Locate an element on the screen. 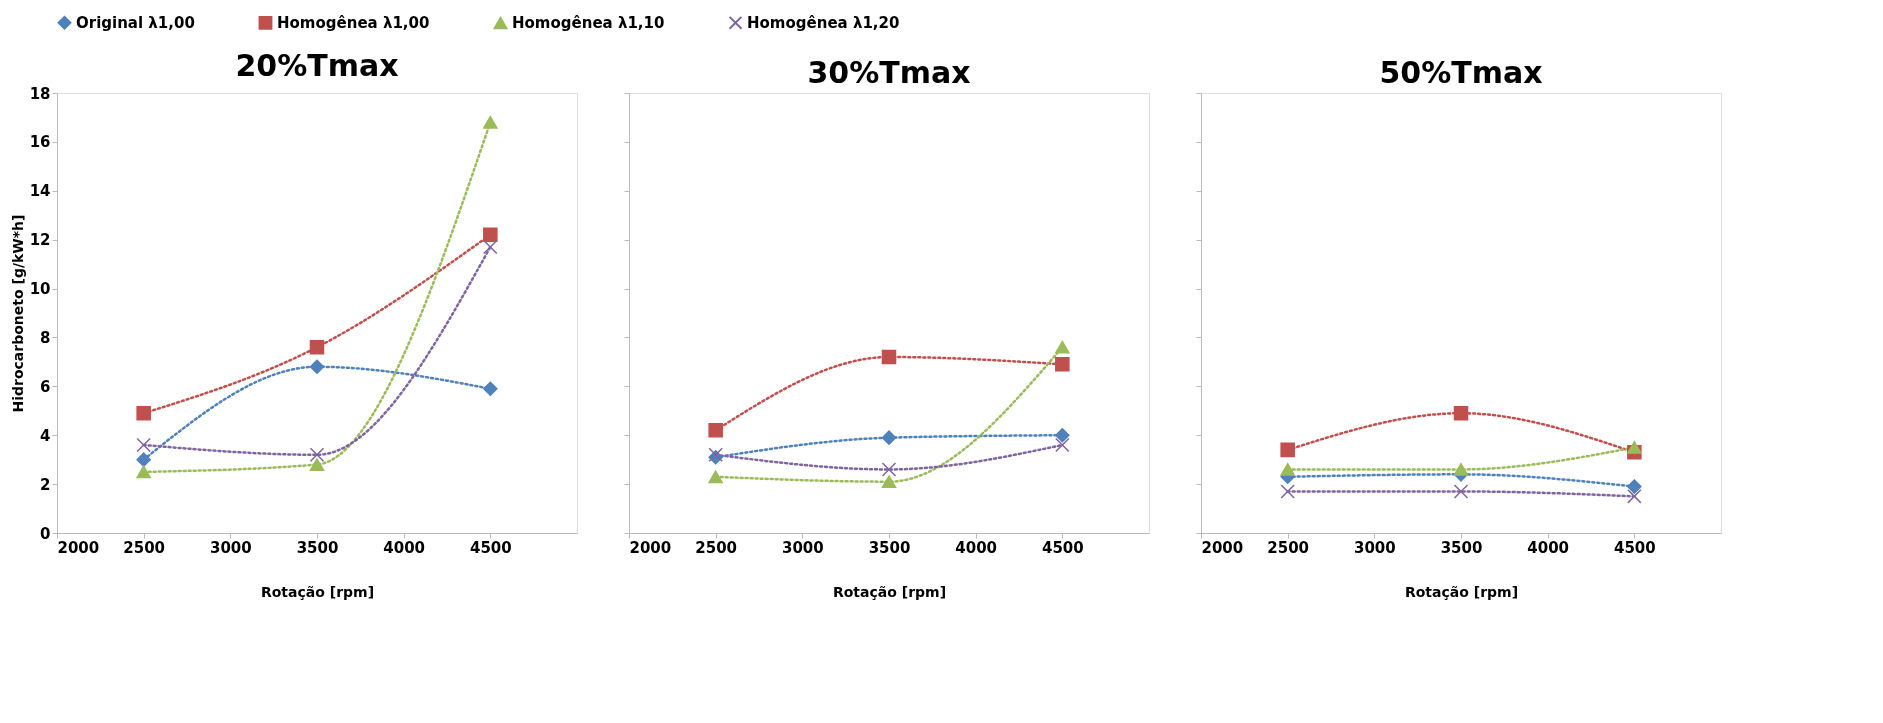 The width and height of the screenshot is (1883, 723). y-tick-label: 8 is located at coordinates (45, 337).